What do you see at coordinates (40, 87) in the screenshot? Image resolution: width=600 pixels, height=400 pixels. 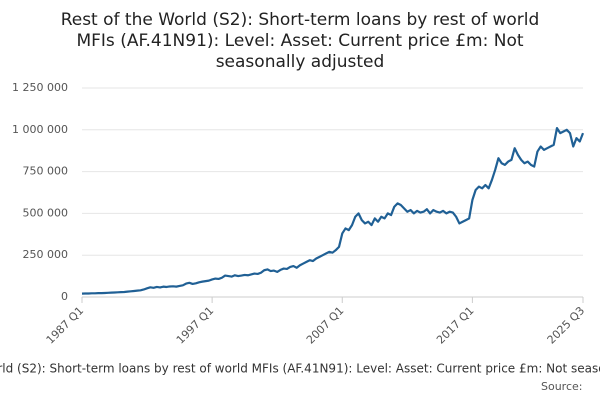 I see `y-tick-label: 1 250 000` at bounding box center [40, 87].